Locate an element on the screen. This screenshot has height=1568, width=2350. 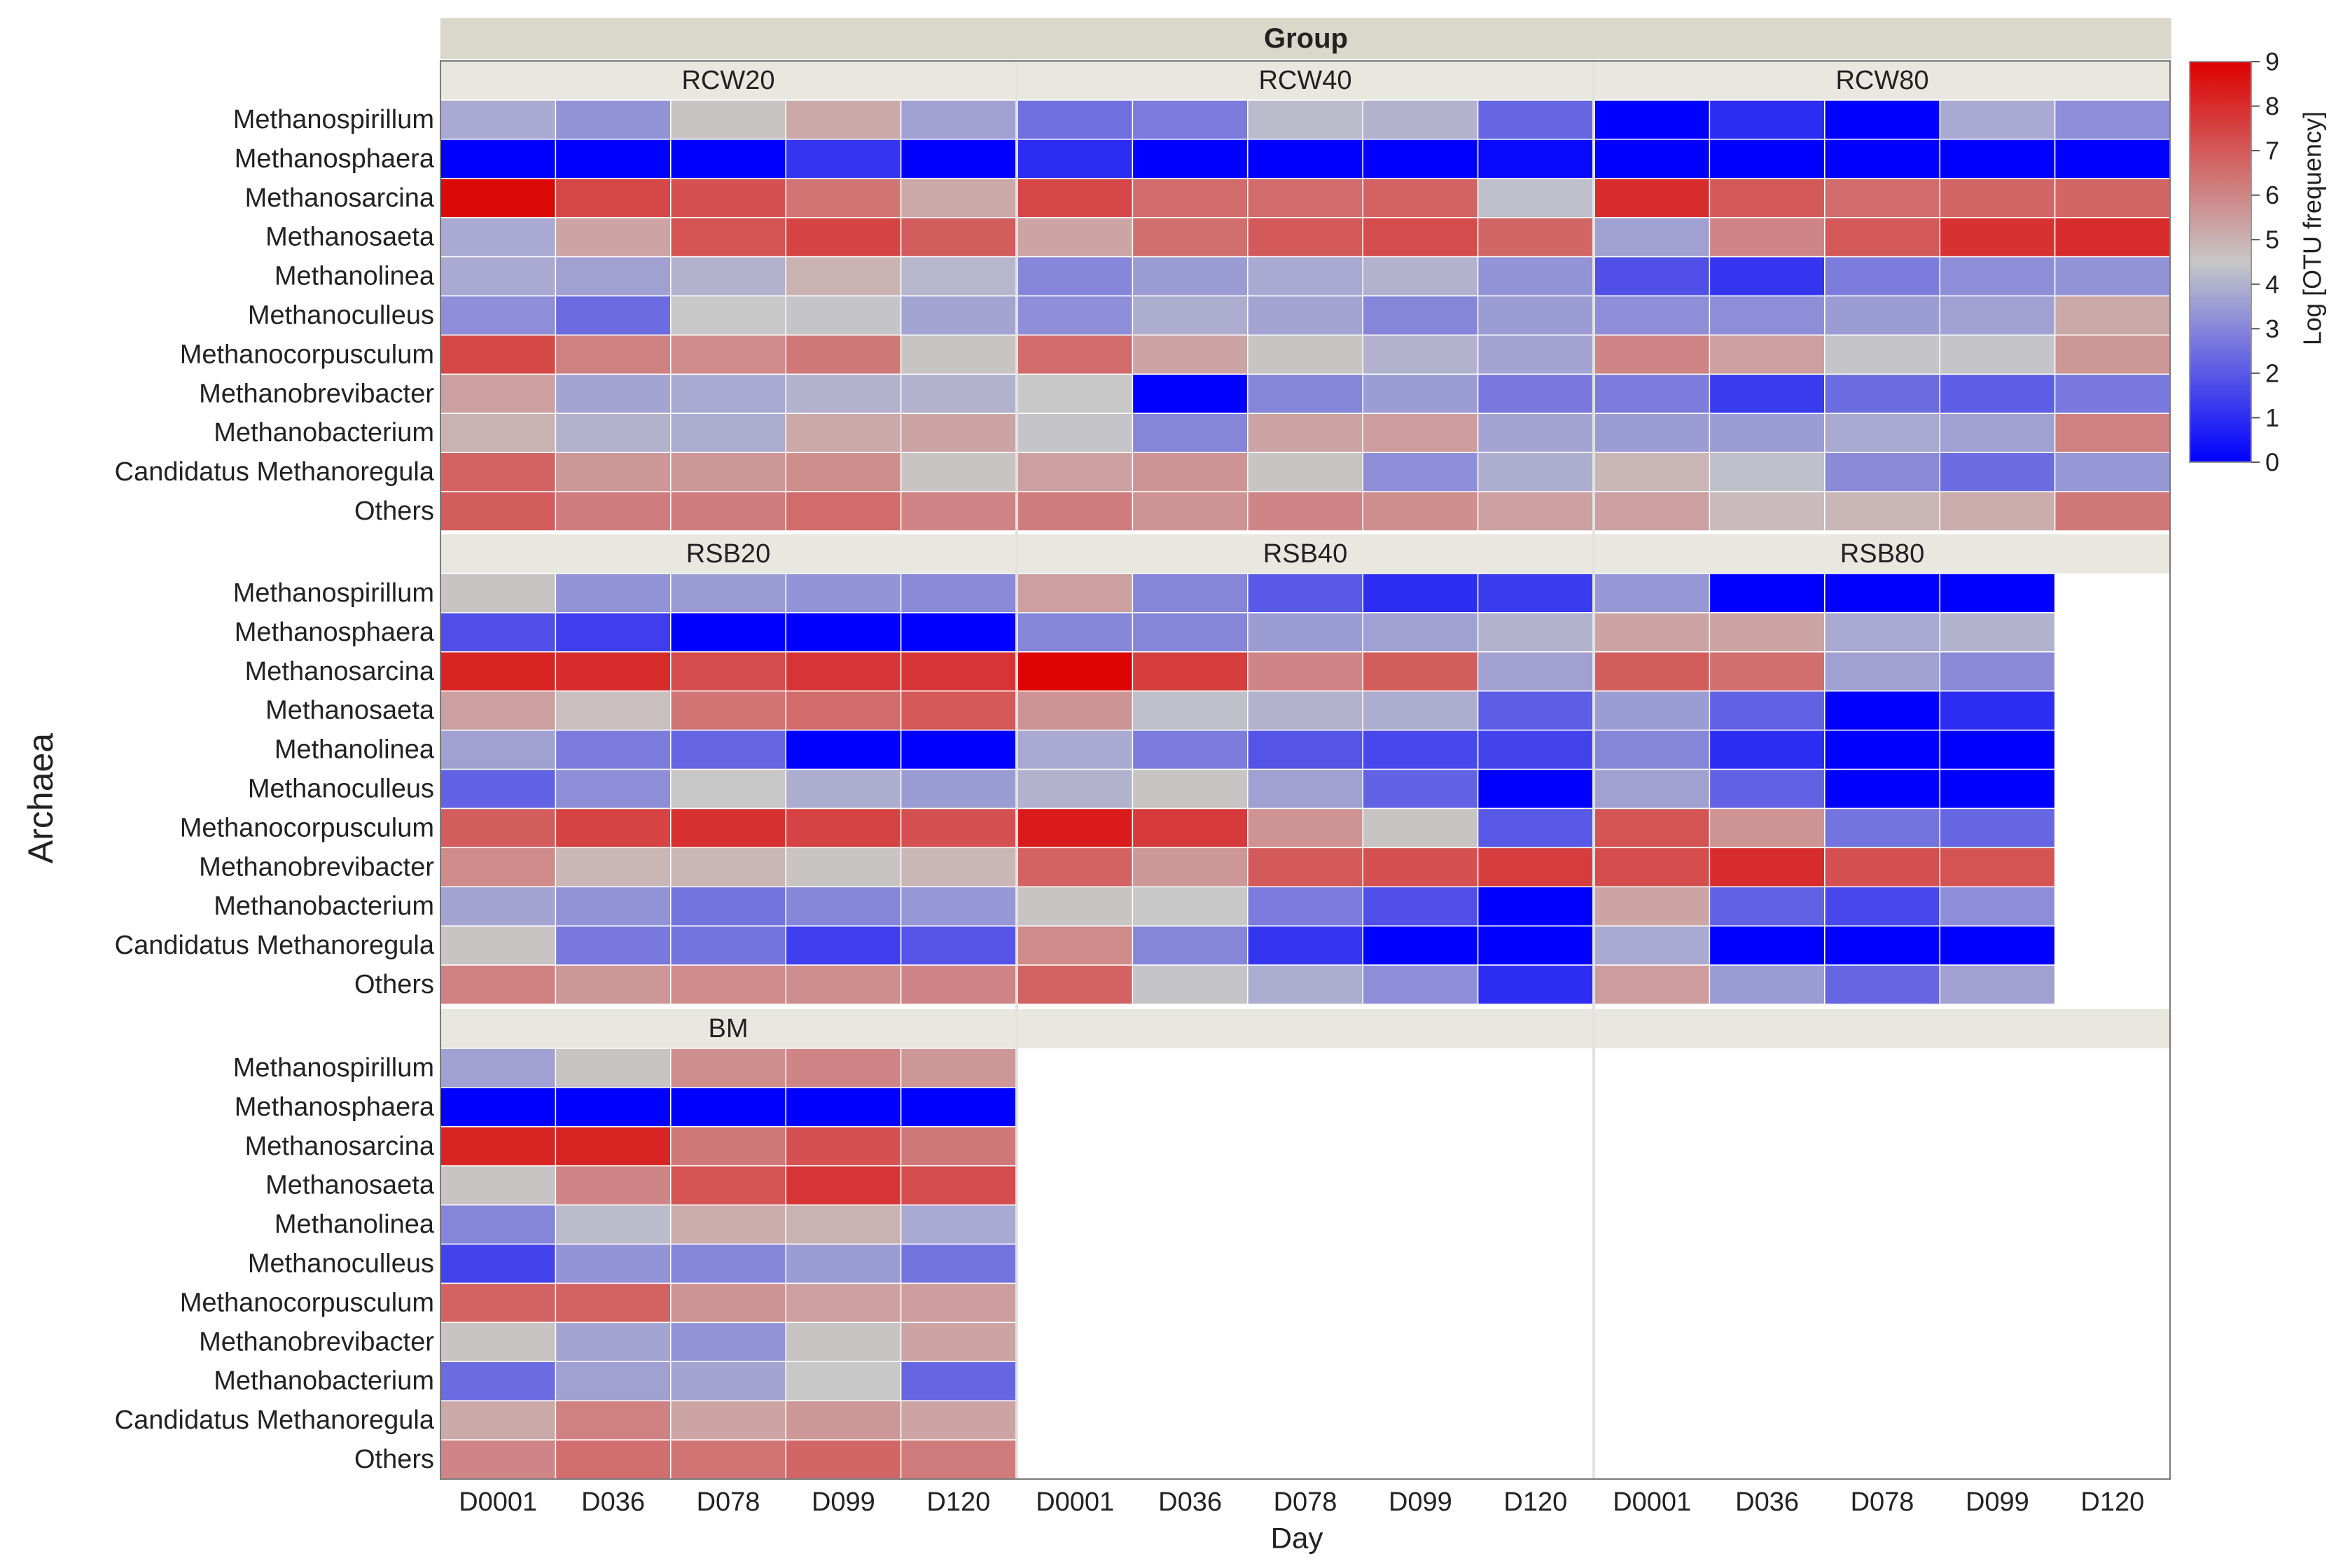
y-tick-label: Methanocorpusculum is located at coordinates (307, 827).